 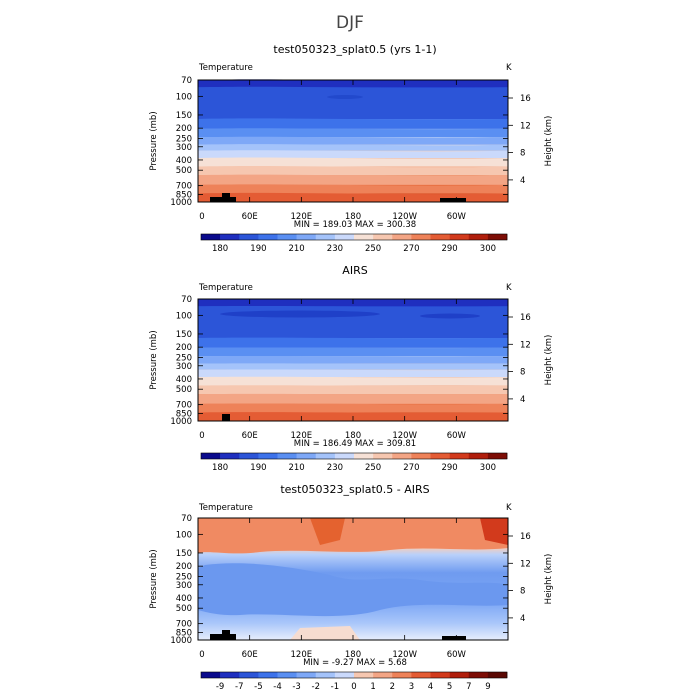 What do you see at coordinates (468, 687) in the screenshot?
I see `colorbar-label: 7` at bounding box center [468, 687].